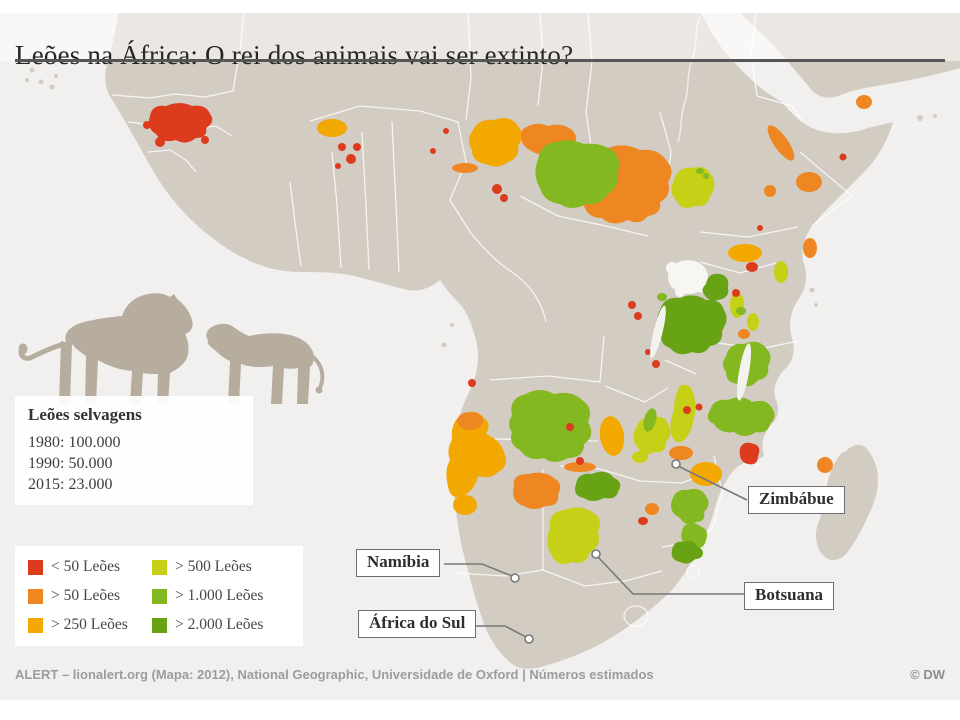 This screenshot has height=720, width=960. What do you see at coordinates (687, 278) in the screenshot?
I see `lake-victoria` at bounding box center [687, 278].